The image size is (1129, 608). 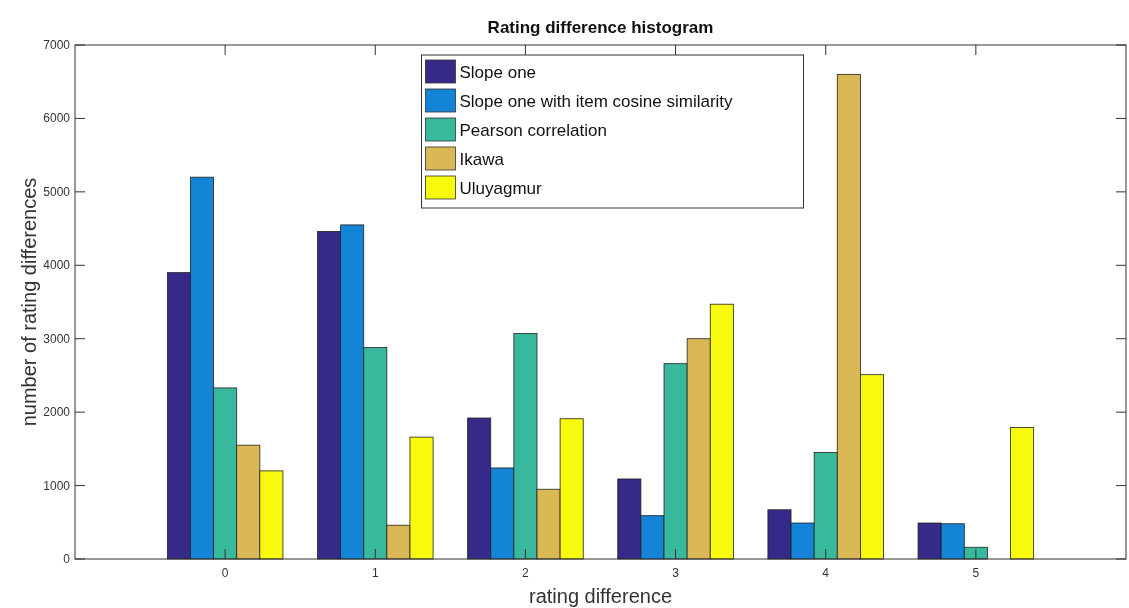 What do you see at coordinates (57, 265) in the screenshot?
I see `y-tick-label: 4000` at bounding box center [57, 265].